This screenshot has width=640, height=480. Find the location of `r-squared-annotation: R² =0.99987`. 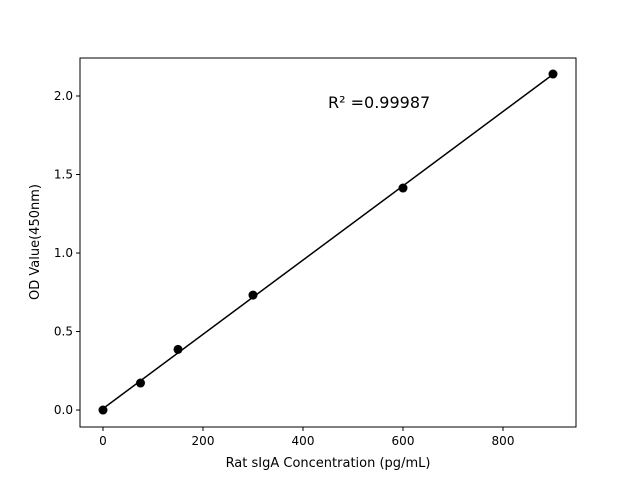

r-squared-annotation: R² =0.99987 is located at coordinates (379, 102).